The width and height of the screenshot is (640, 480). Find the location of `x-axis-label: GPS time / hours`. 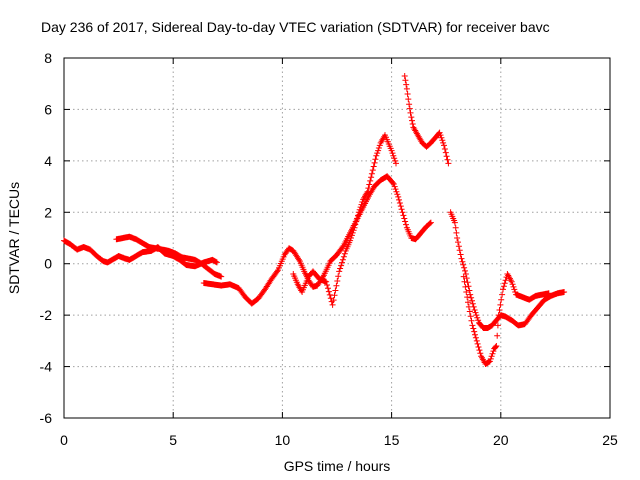

x-axis-label: GPS time / hours is located at coordinates (337, 466).